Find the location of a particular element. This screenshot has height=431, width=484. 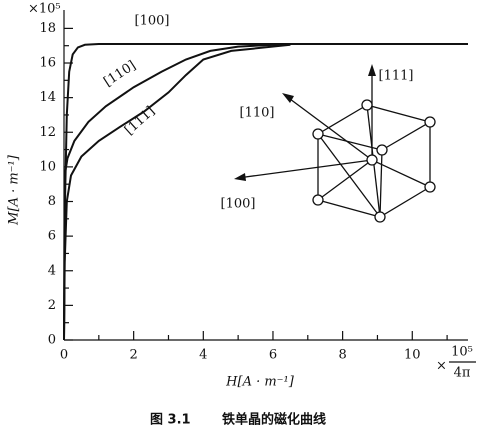

y-tick-label: 0 is located at coordinates (52, 340).